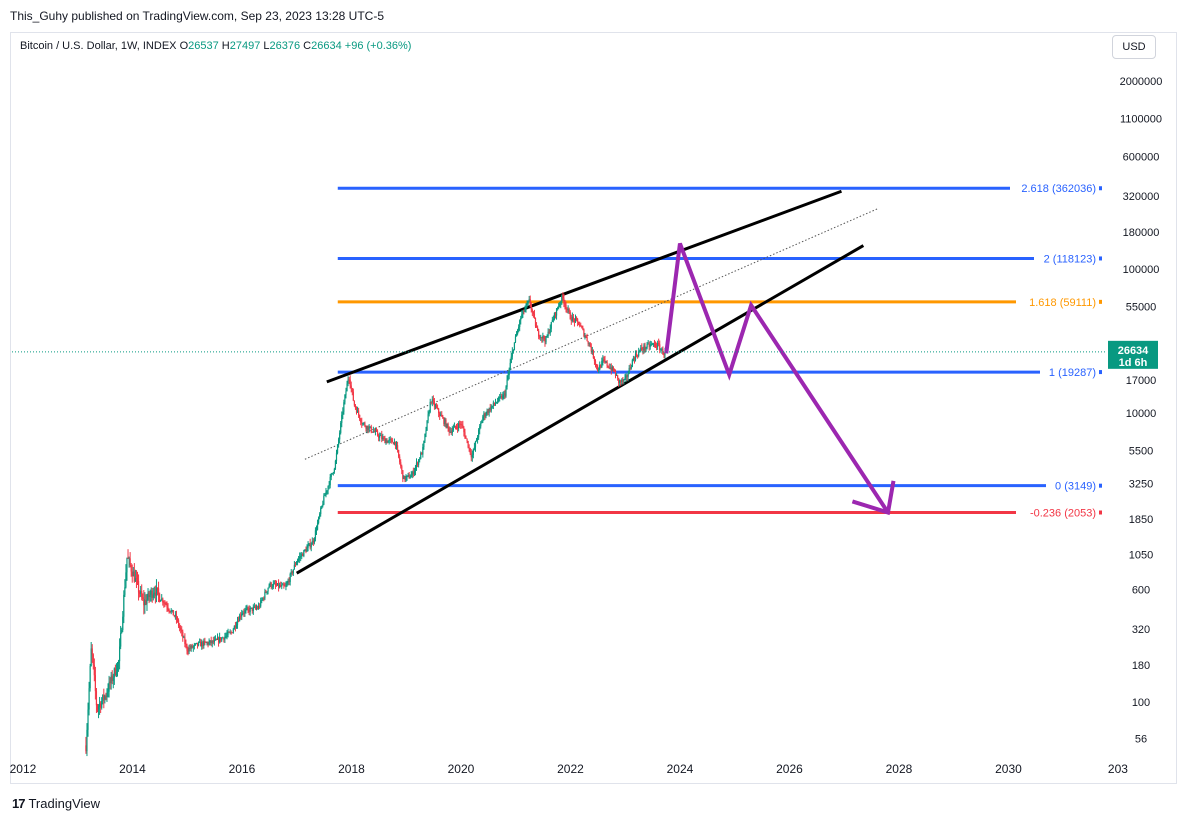 The width and height of the screenshot is (1187, 824). I want to click on y-tick-55000: 55000, so click(1141, 307).